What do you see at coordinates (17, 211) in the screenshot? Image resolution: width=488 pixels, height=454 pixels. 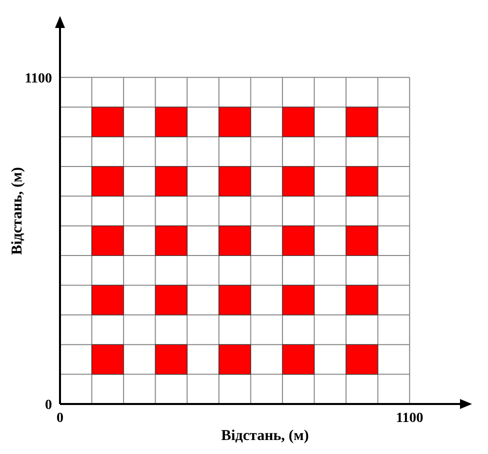 I see `y-axis-title: Відстань, (м)` at bounding box center [17, 211].